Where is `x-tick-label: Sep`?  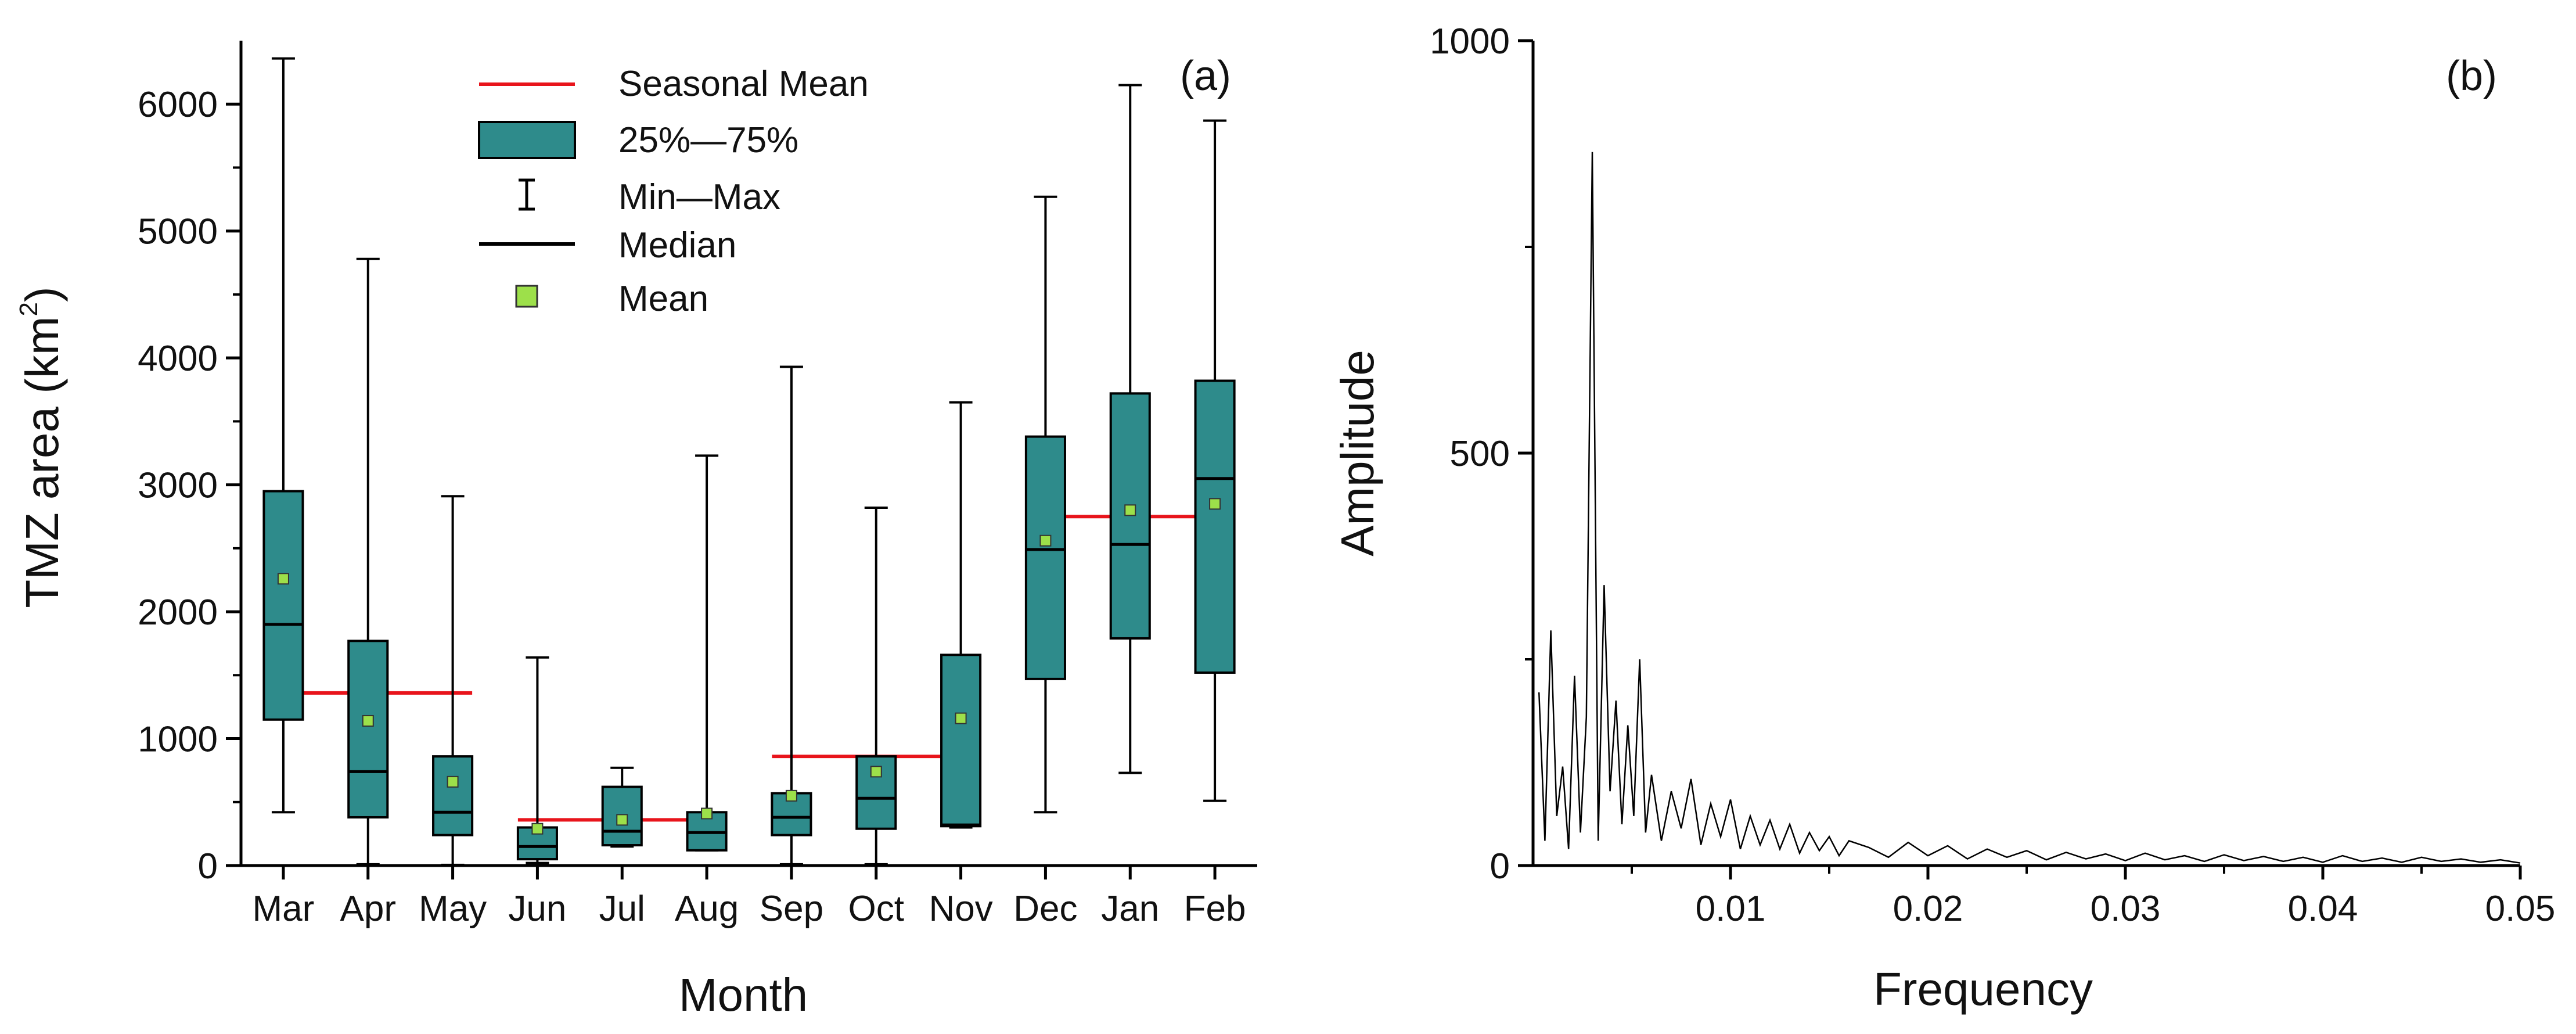 x-tick-label: Sep is located at coordinates (791, 909).